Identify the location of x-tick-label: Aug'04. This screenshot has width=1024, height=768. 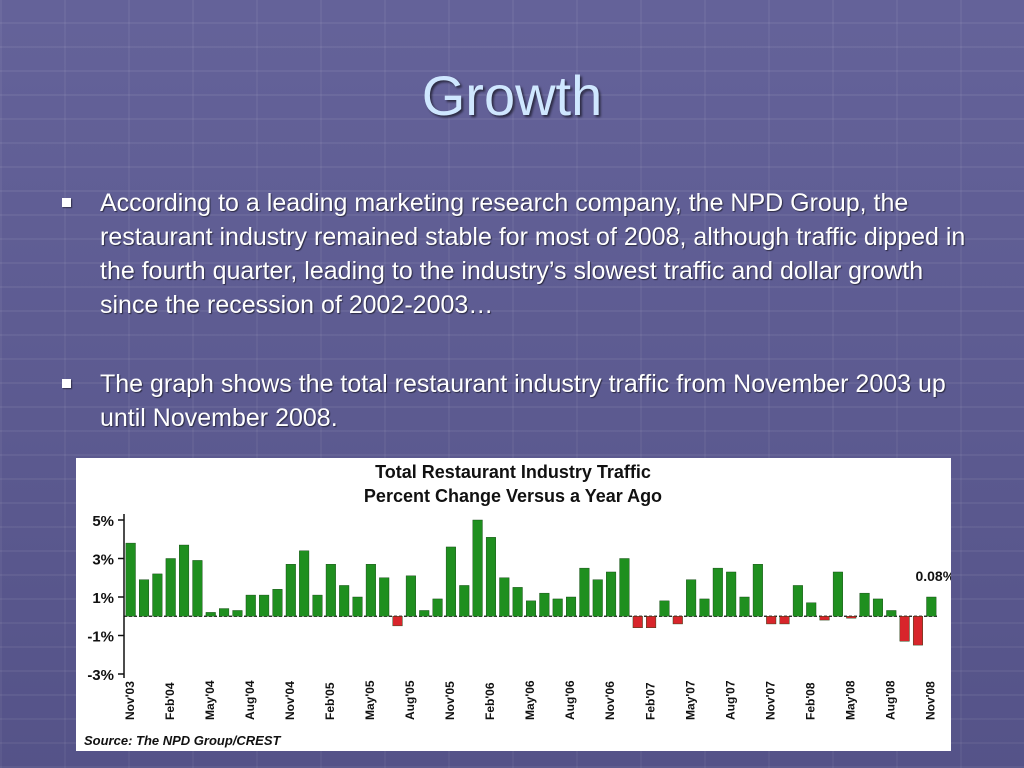
(250, 700).